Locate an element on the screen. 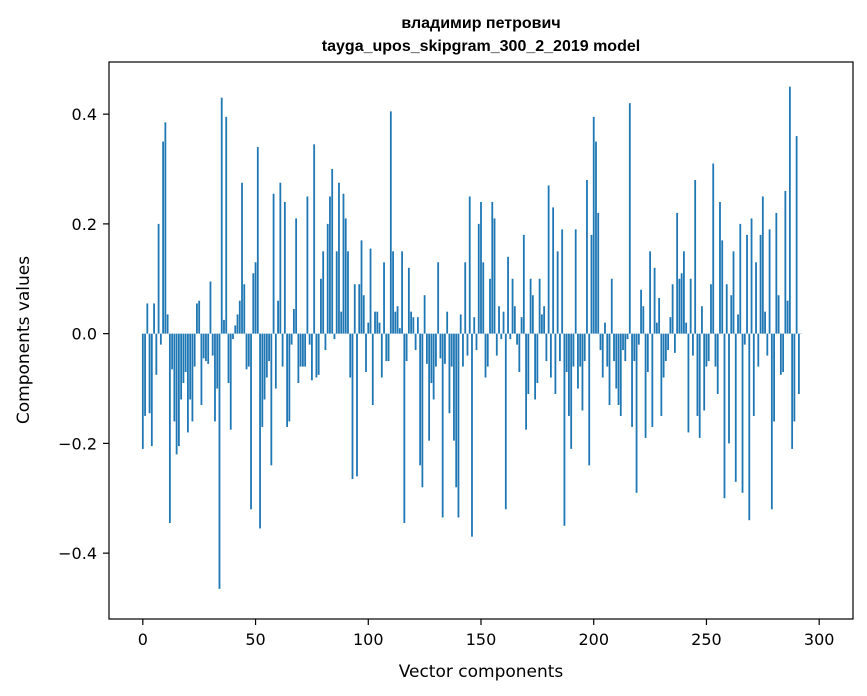 The height and width of the screenshot is (696, 867). y-tick-label: −0.4 is located at coordinates (77, 553).